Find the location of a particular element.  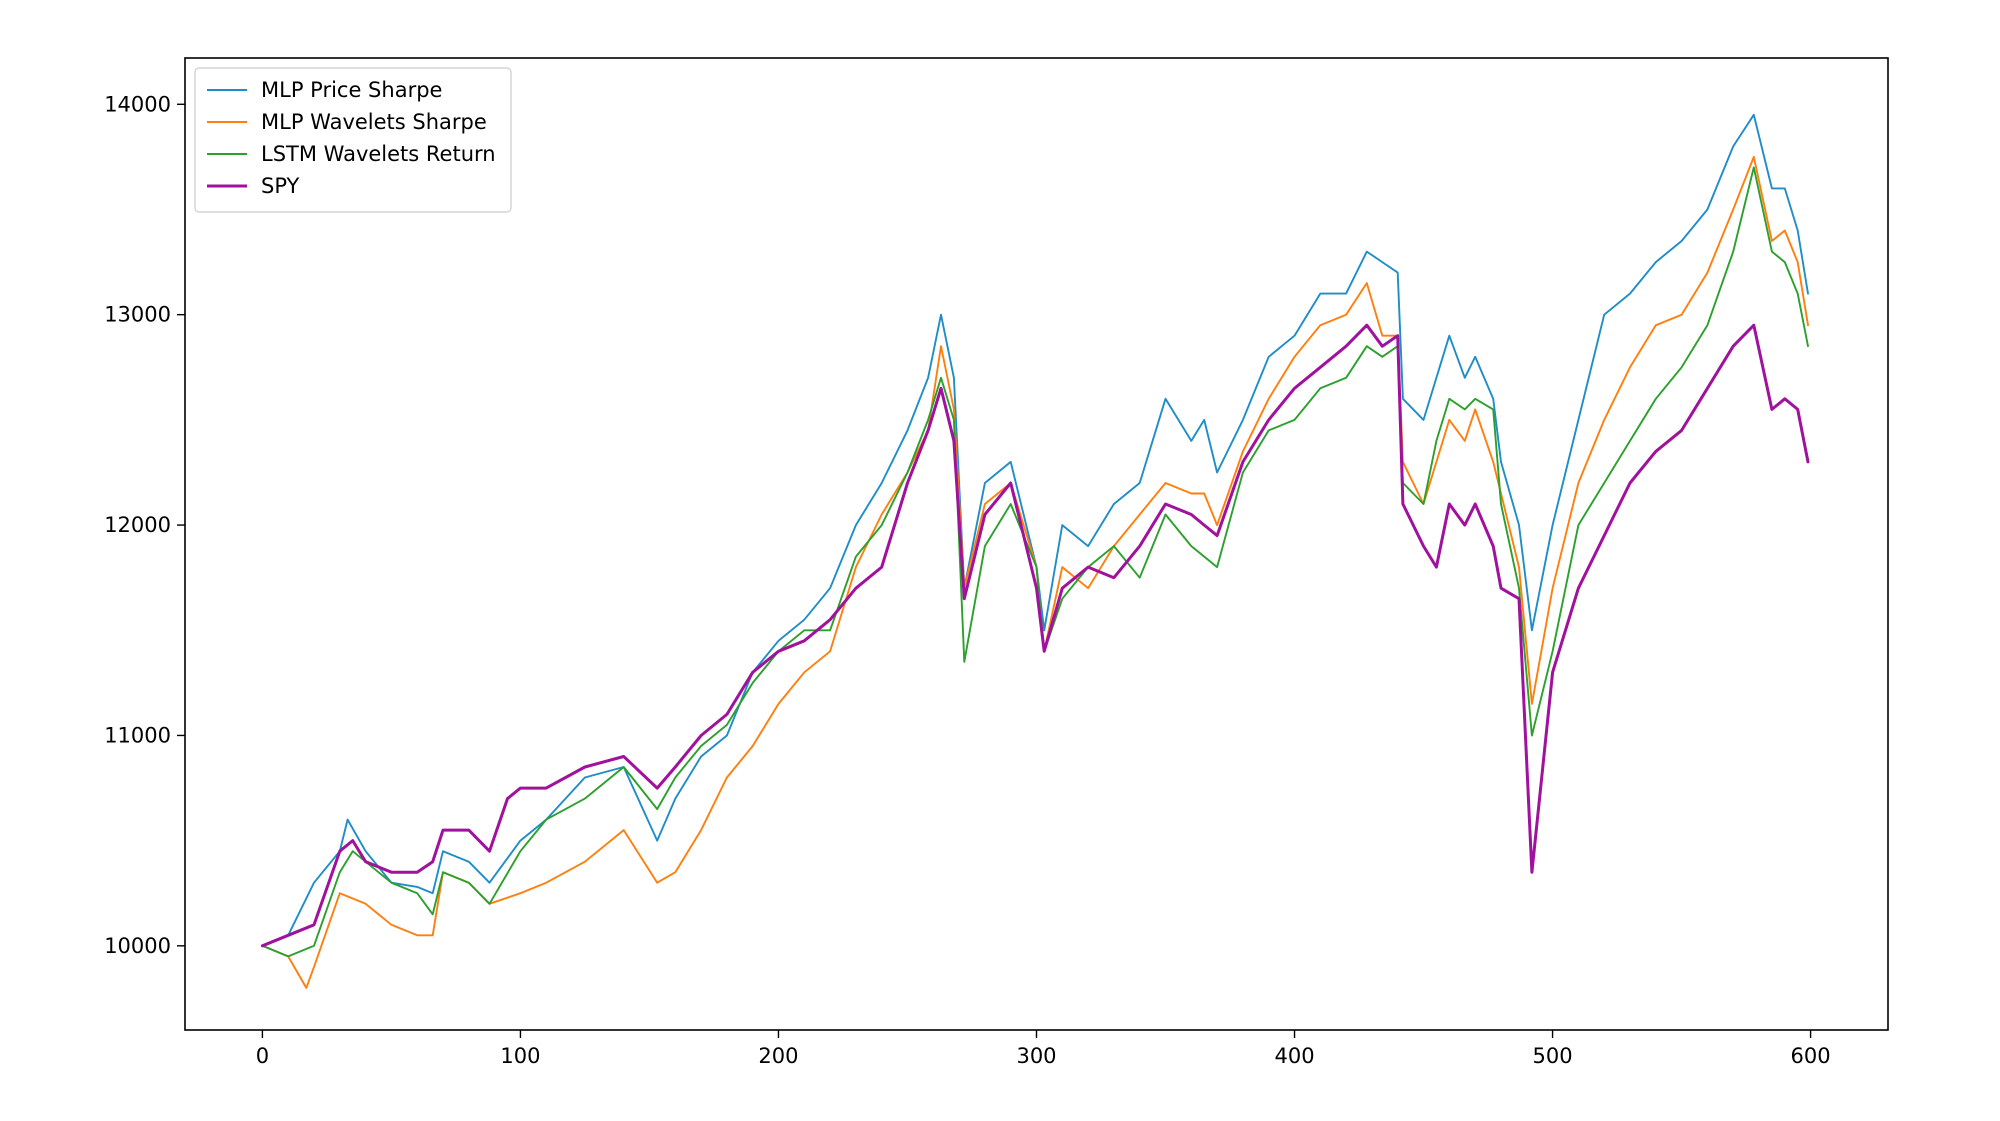

x-tick-label: 400 is located at coordinates (1294, 1056).